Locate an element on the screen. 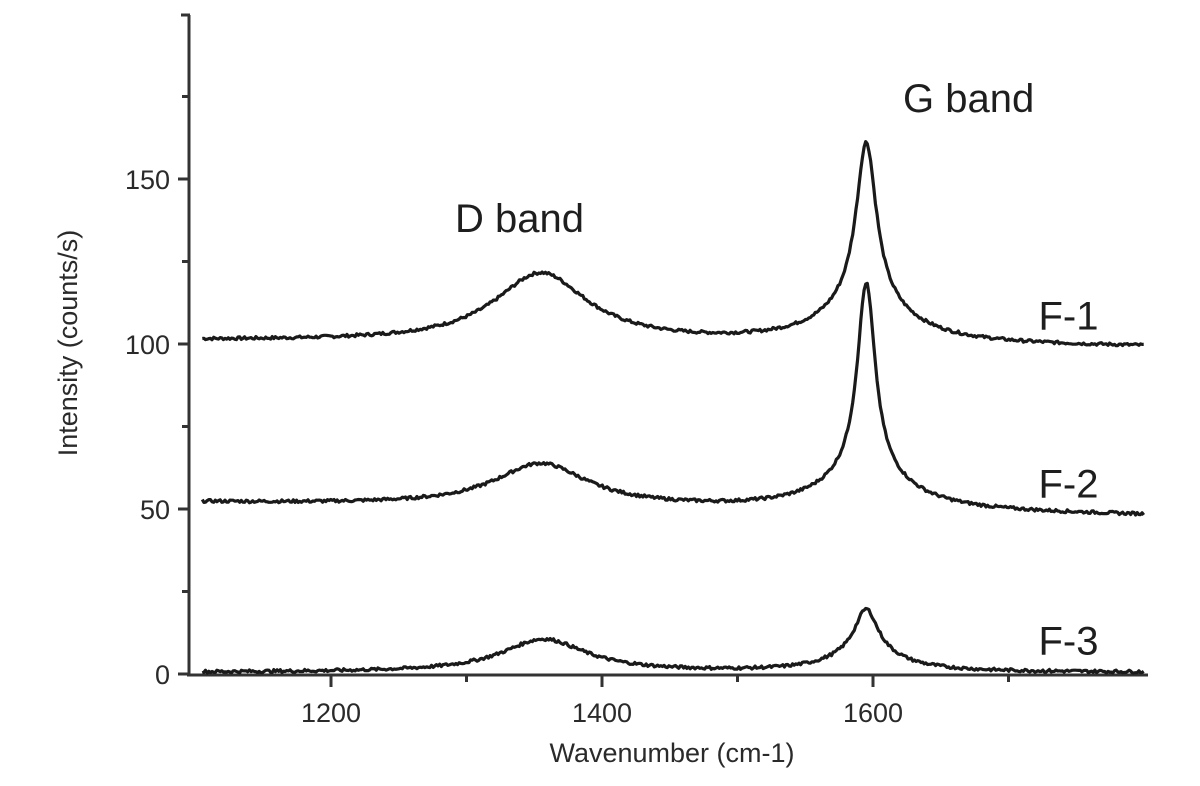 This screenshot has height=786, width=1200. y-tick-label: 100 is located at coordinates (147, 345).